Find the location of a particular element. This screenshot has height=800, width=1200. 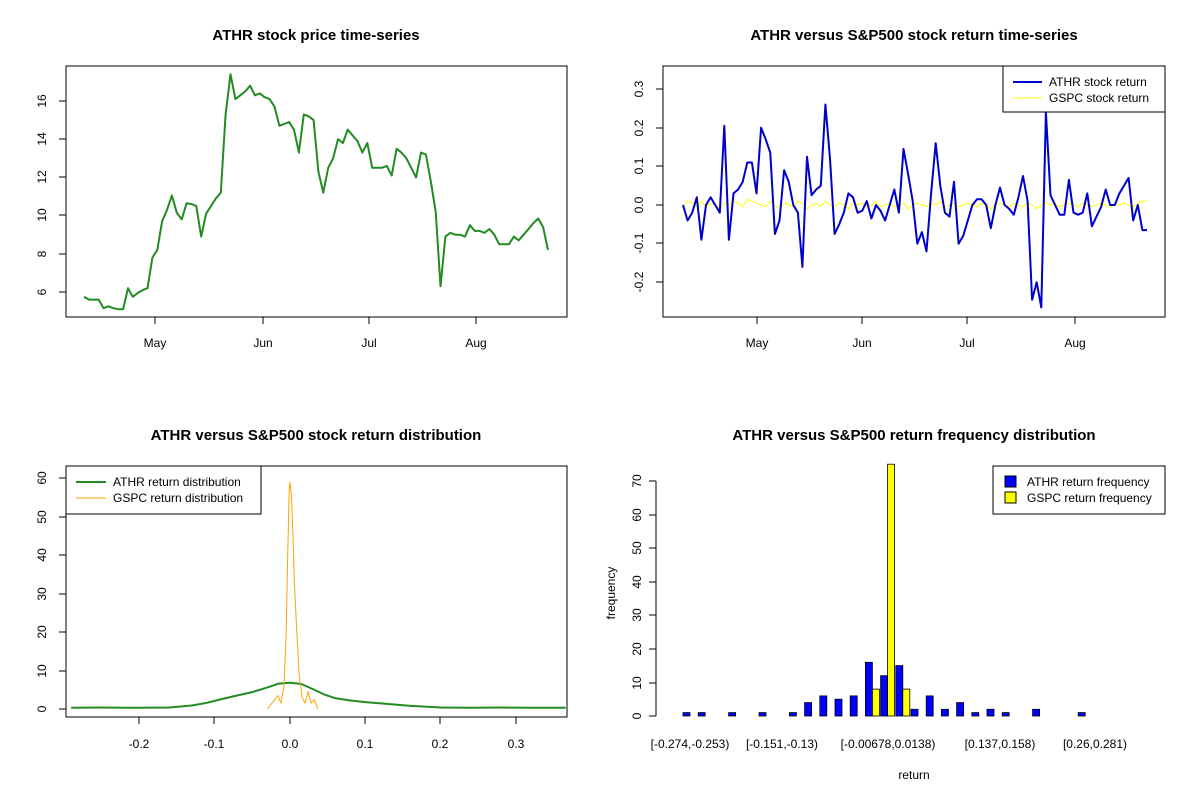

legend-label: ATHR stock return is located at coordinates (1098, 82).